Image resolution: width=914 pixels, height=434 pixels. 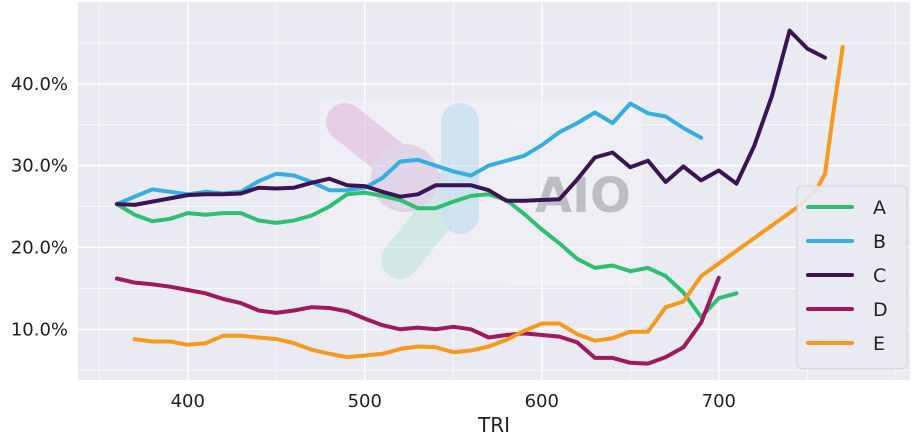 I want to click on series-line-d, so click(x=417, y=320).